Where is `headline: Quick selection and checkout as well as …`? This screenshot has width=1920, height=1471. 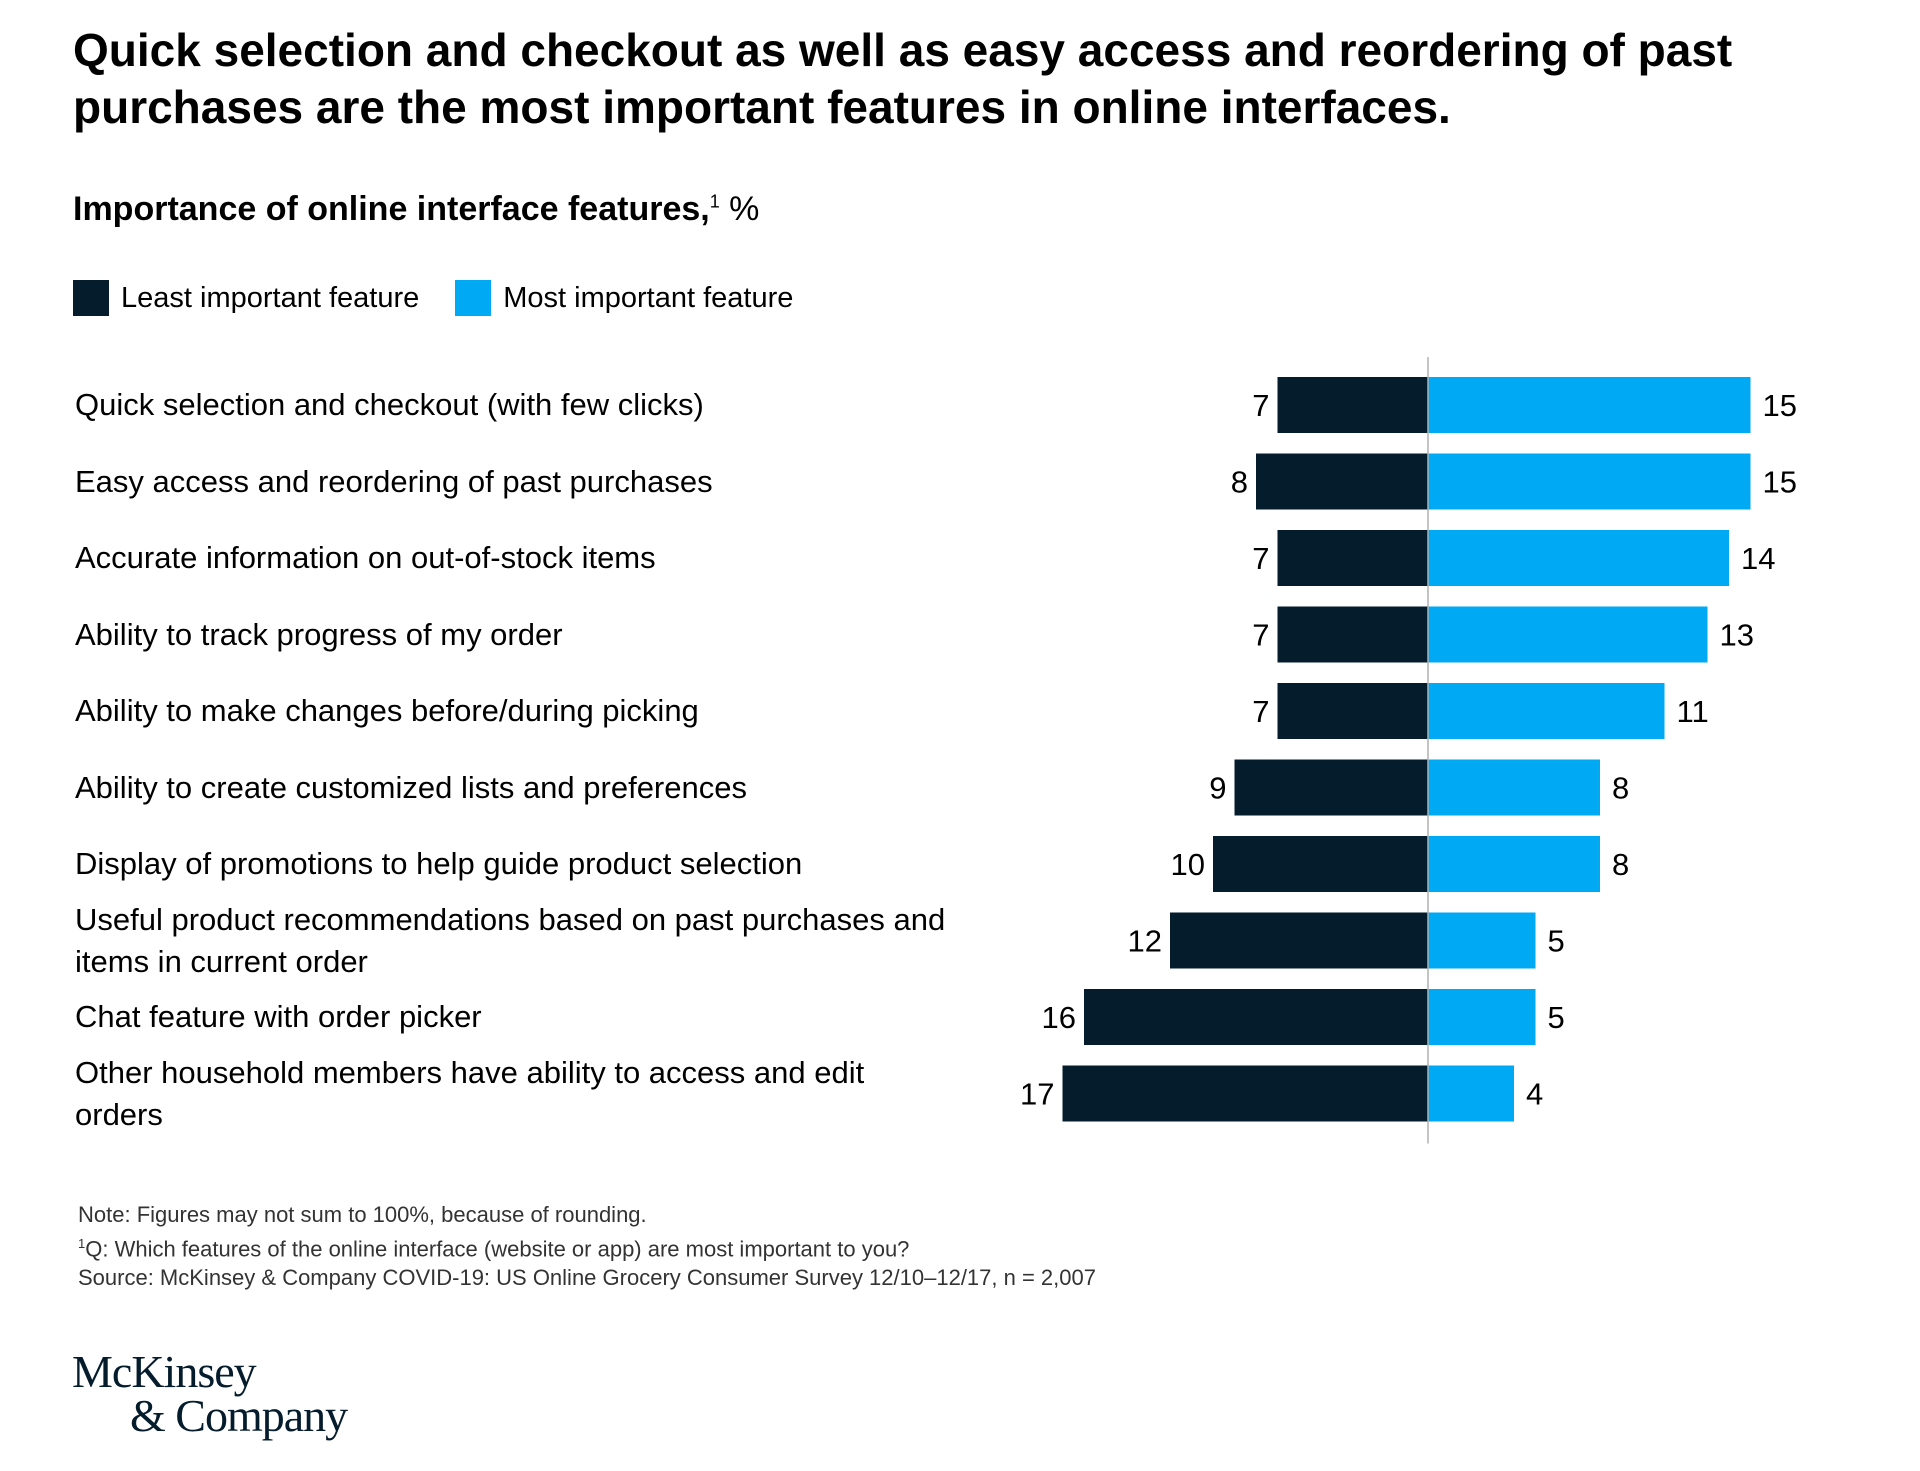 headline: Quick selection and checkout as well as … is located at coordinates (903, 78).